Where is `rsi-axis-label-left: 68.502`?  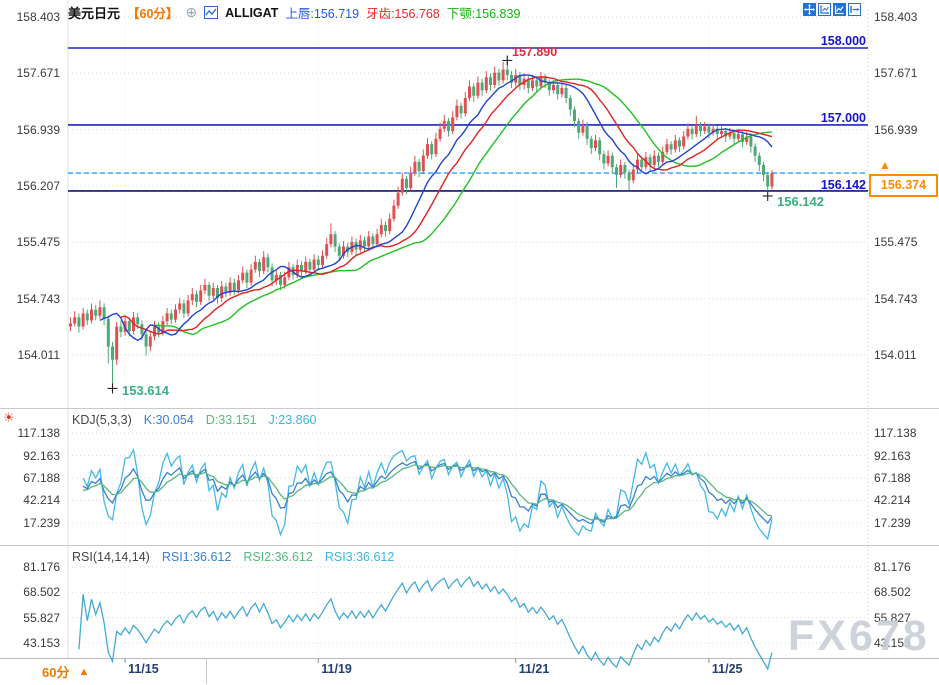
rsi-axis-label-left: 68.502 is located at coordinates (41, 592).